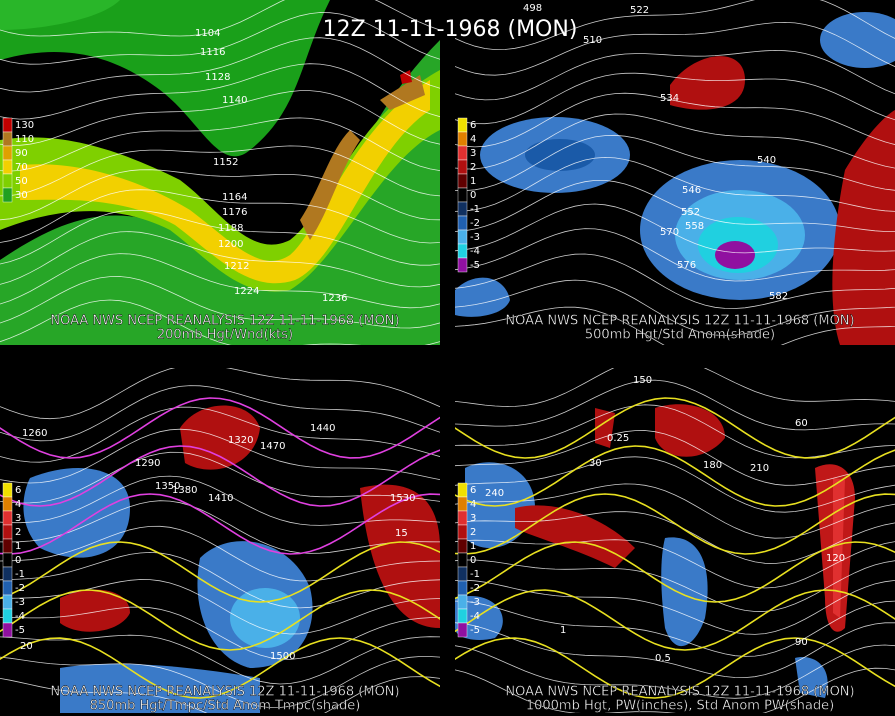  What do you see at coordinates (21, 181) in the screenshot?
I see `legend-label: 50` at bounding box center [21, 181].